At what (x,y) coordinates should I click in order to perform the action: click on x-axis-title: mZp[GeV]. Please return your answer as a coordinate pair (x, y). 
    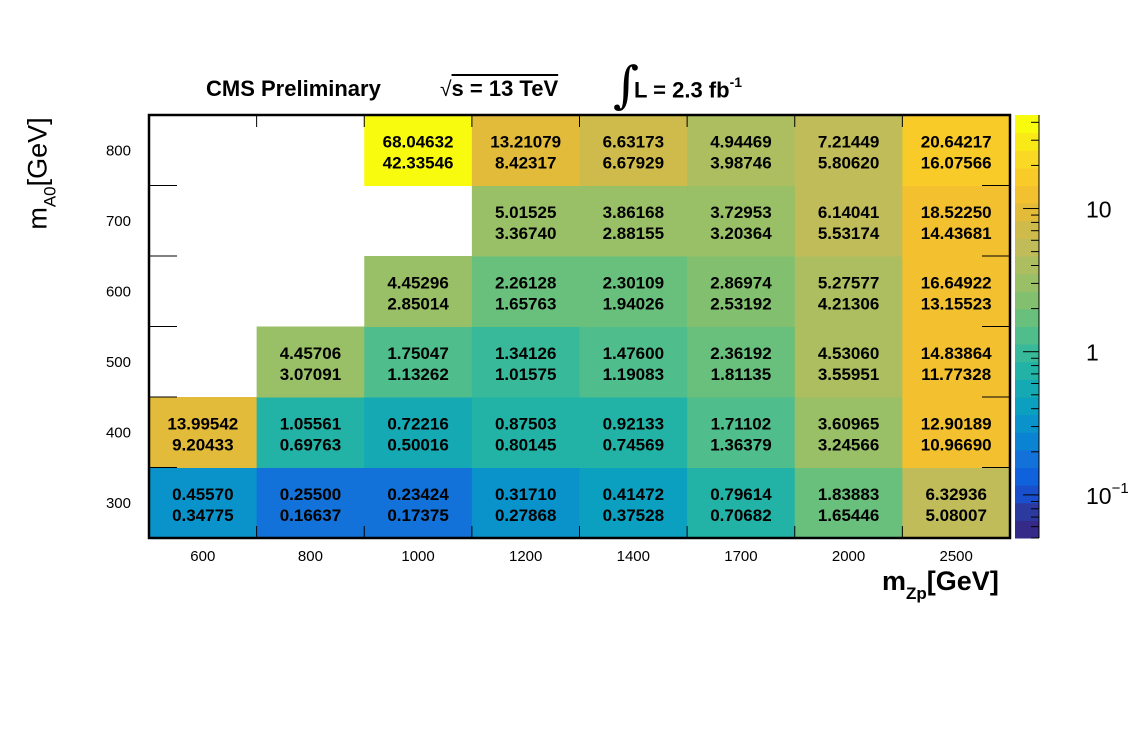
    Looking at the image, I should click on (940, 584).